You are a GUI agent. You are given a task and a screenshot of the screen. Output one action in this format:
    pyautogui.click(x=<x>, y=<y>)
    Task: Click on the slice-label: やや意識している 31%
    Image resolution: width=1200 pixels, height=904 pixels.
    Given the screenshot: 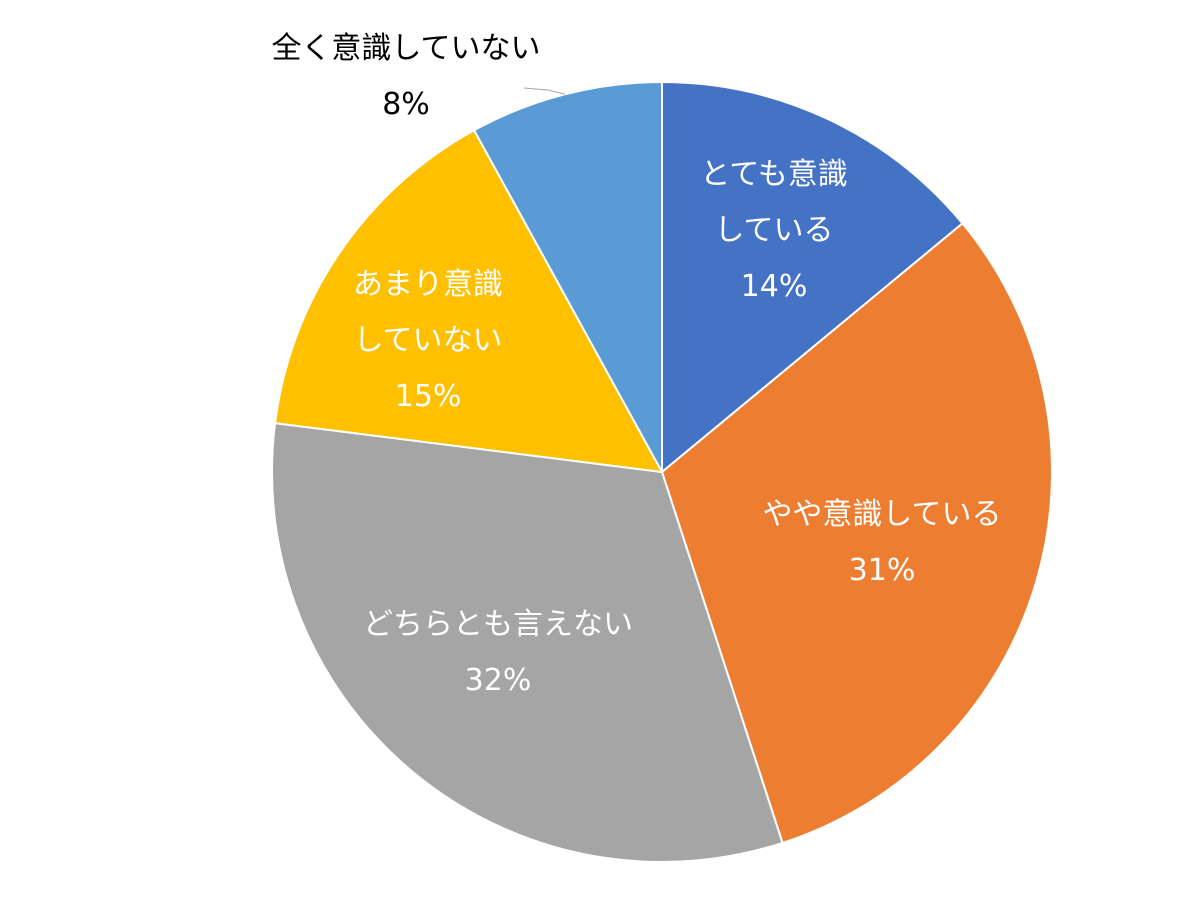 What is the action you would take?
    pyautogui.click(x=881, y=542)
    